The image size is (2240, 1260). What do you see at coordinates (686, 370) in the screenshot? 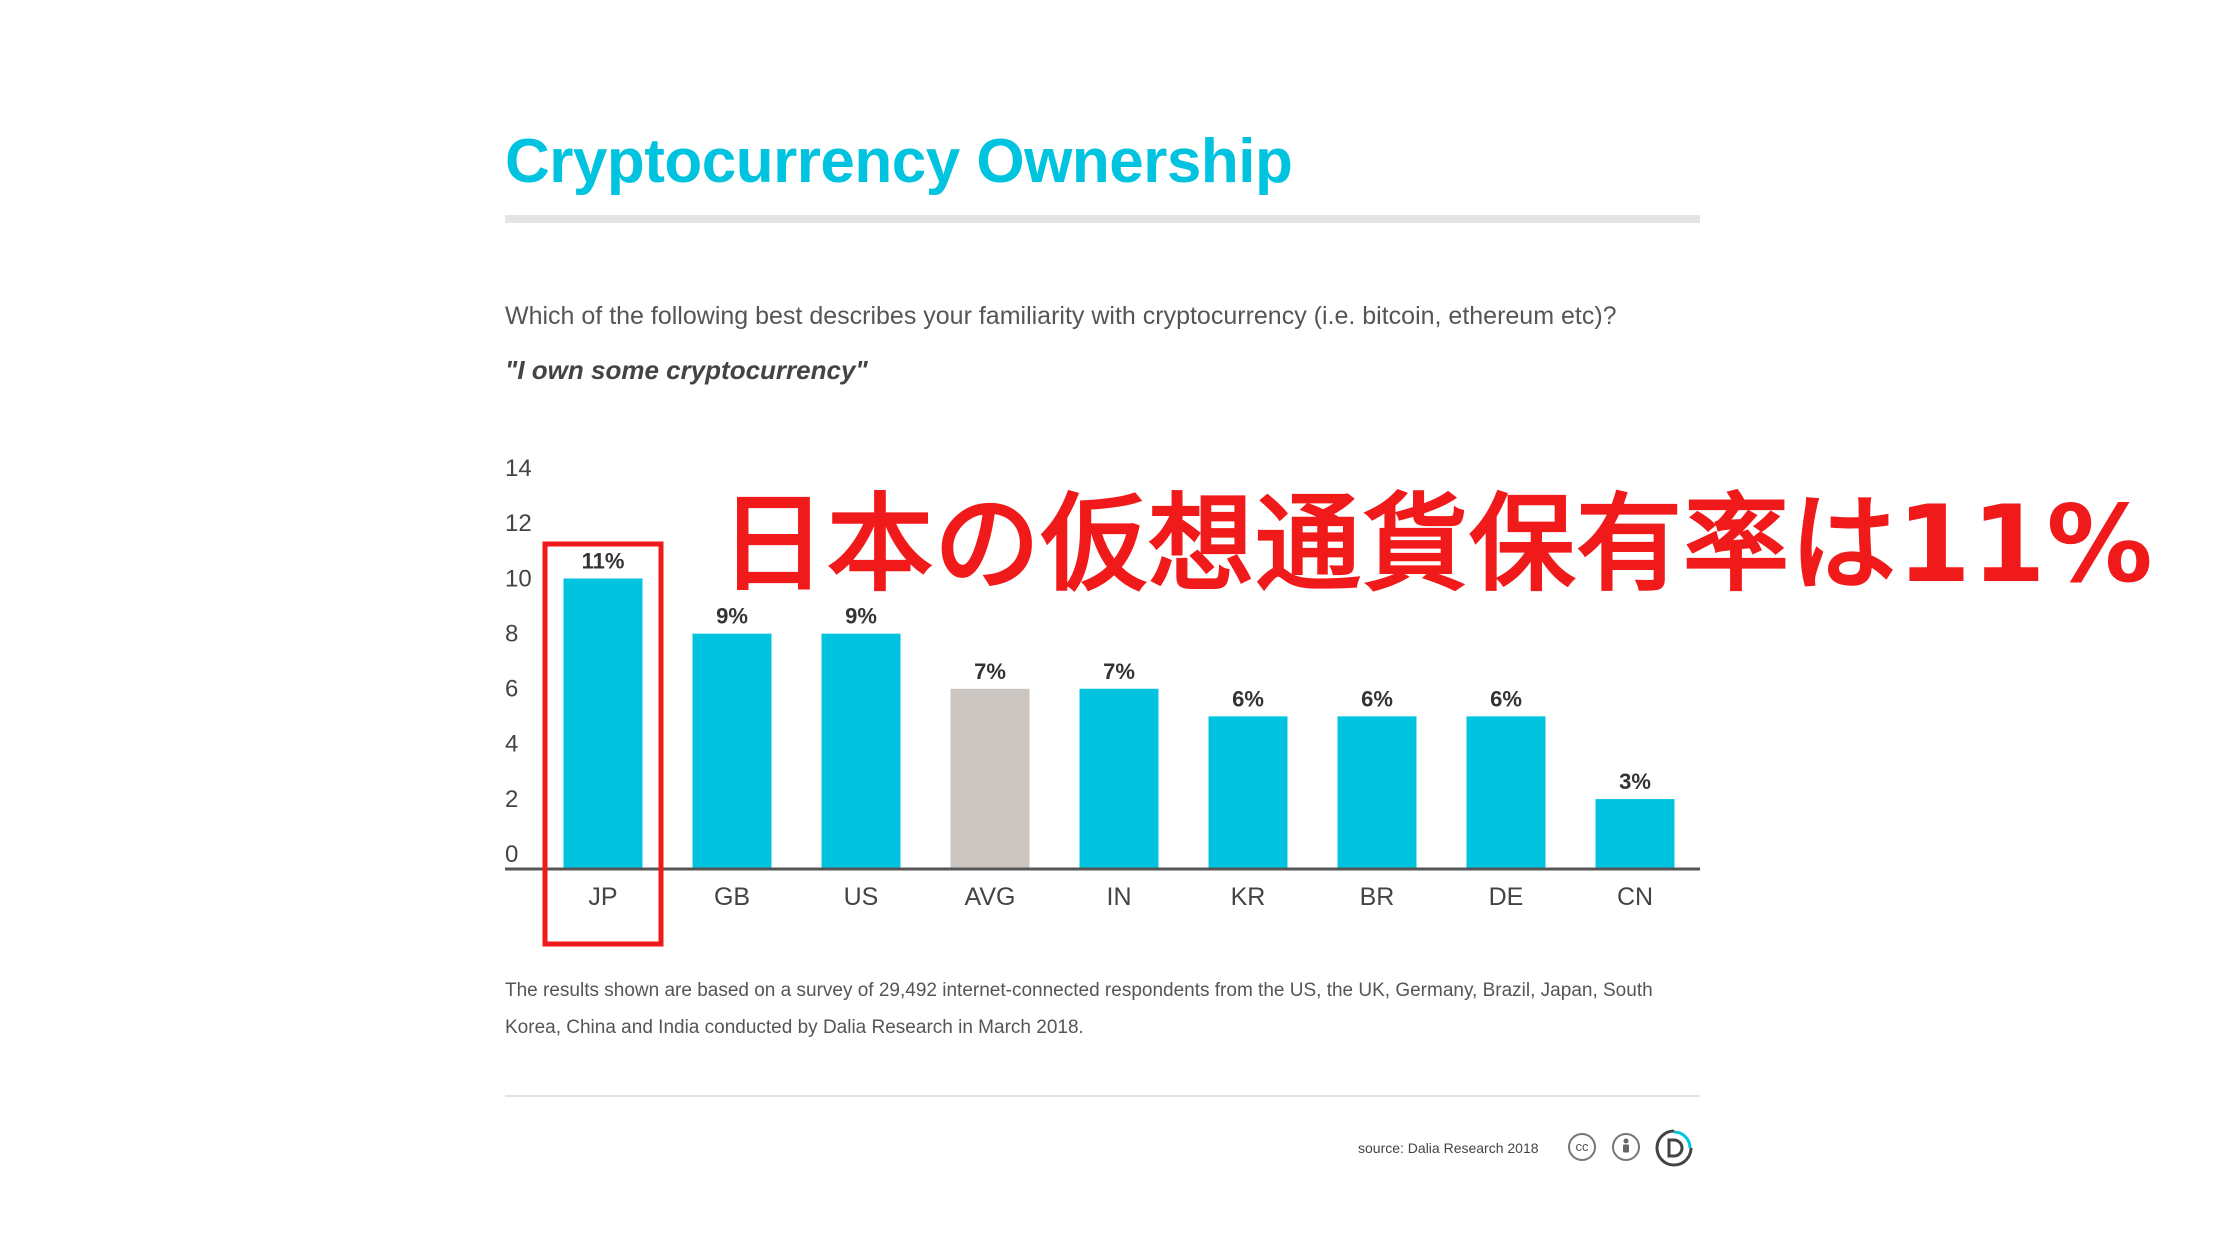
I see `survey-answer-quote: "I own some cryptocurrency"` at bounding box center [686, 370].